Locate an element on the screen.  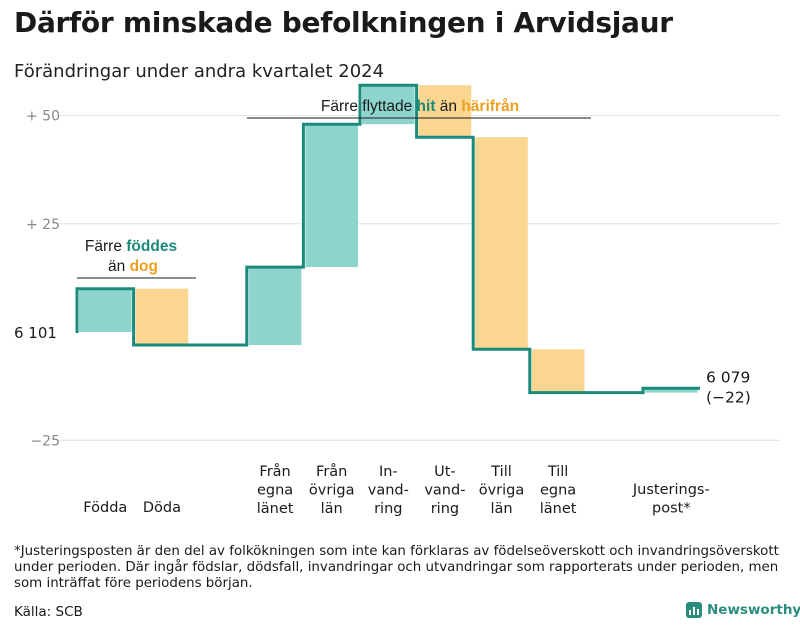
end-change-label: (−22) is located at coordinates (728, 397).